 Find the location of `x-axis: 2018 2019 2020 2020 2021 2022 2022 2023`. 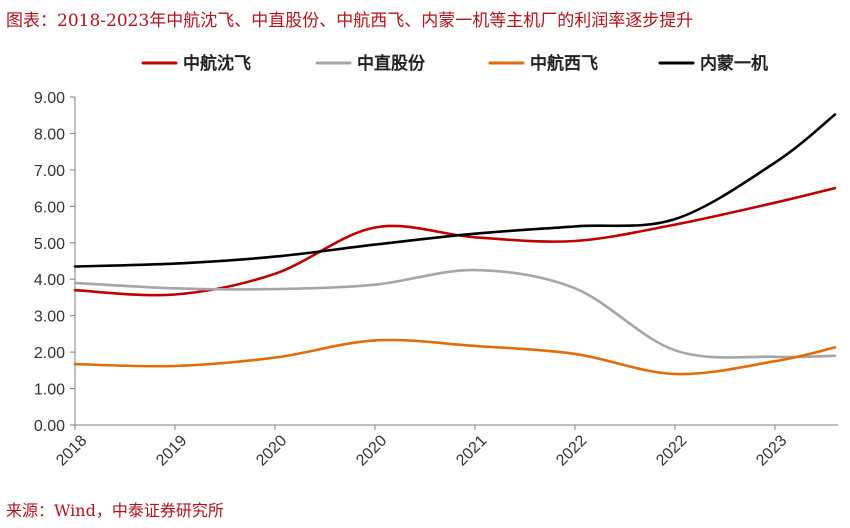

x-axis: 2018 2019 2020 2020 2021 2022 2022 2023 is located at coordinates (445, 446).